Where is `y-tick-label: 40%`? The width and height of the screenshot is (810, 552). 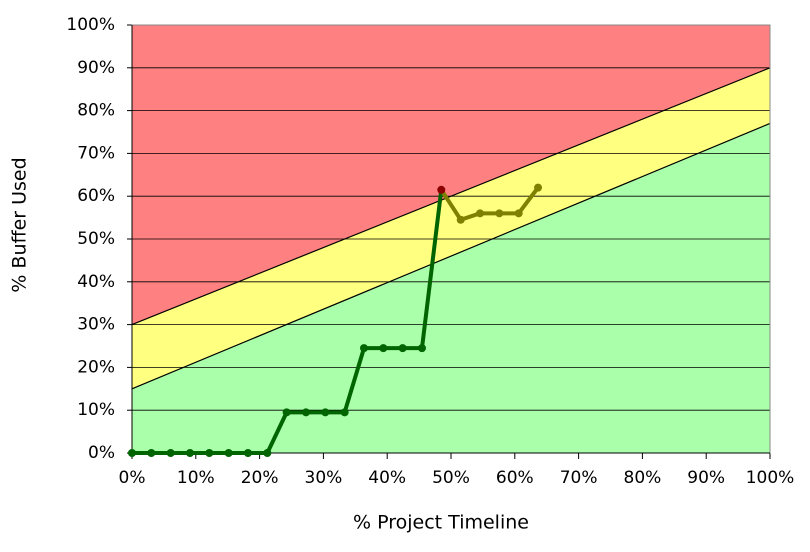
y-tick-label: 40% is located at coordinates (96, 282).